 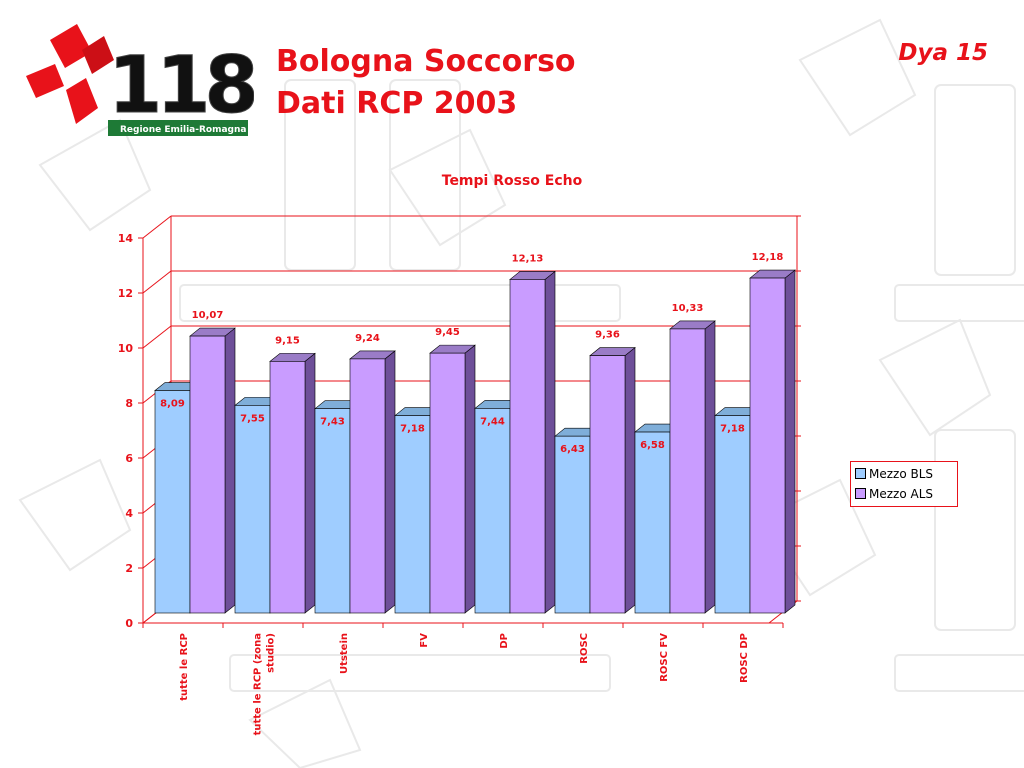 I want to click on legend-label-als: Mezzo ALS, so click(x=901, y=494).